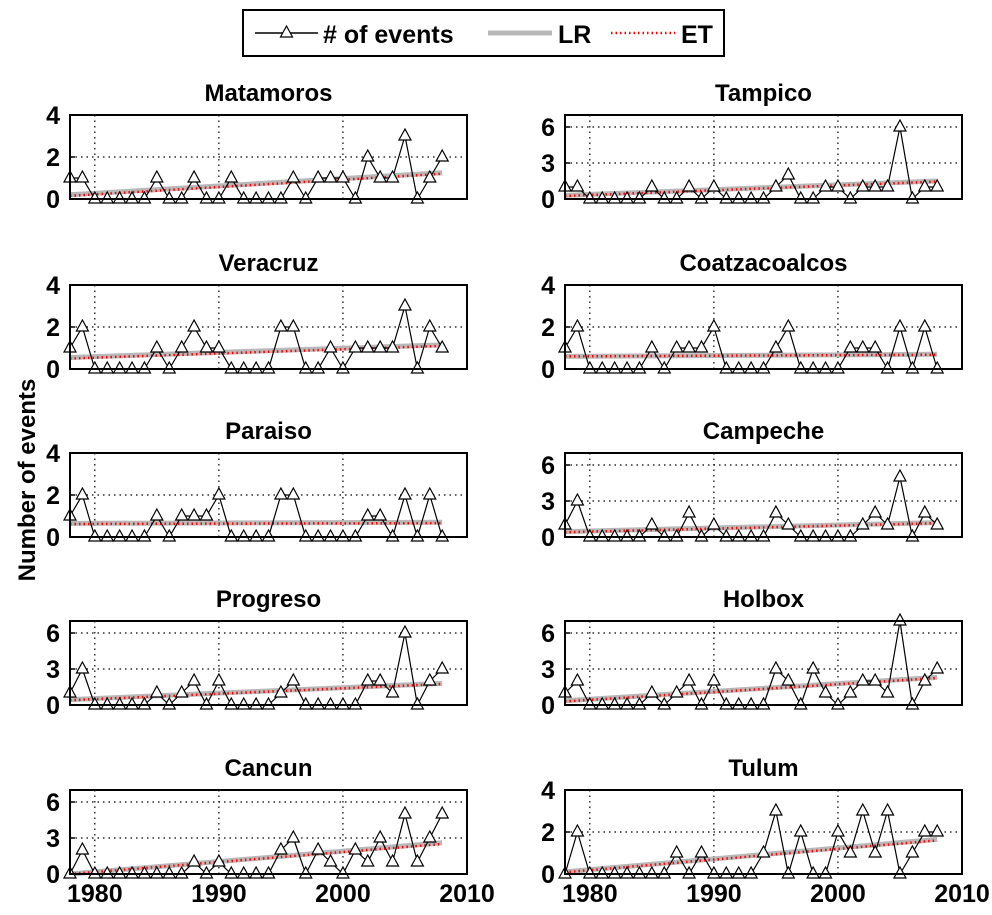  I want to click on panel-title: Paraiso, so click(268, 431).